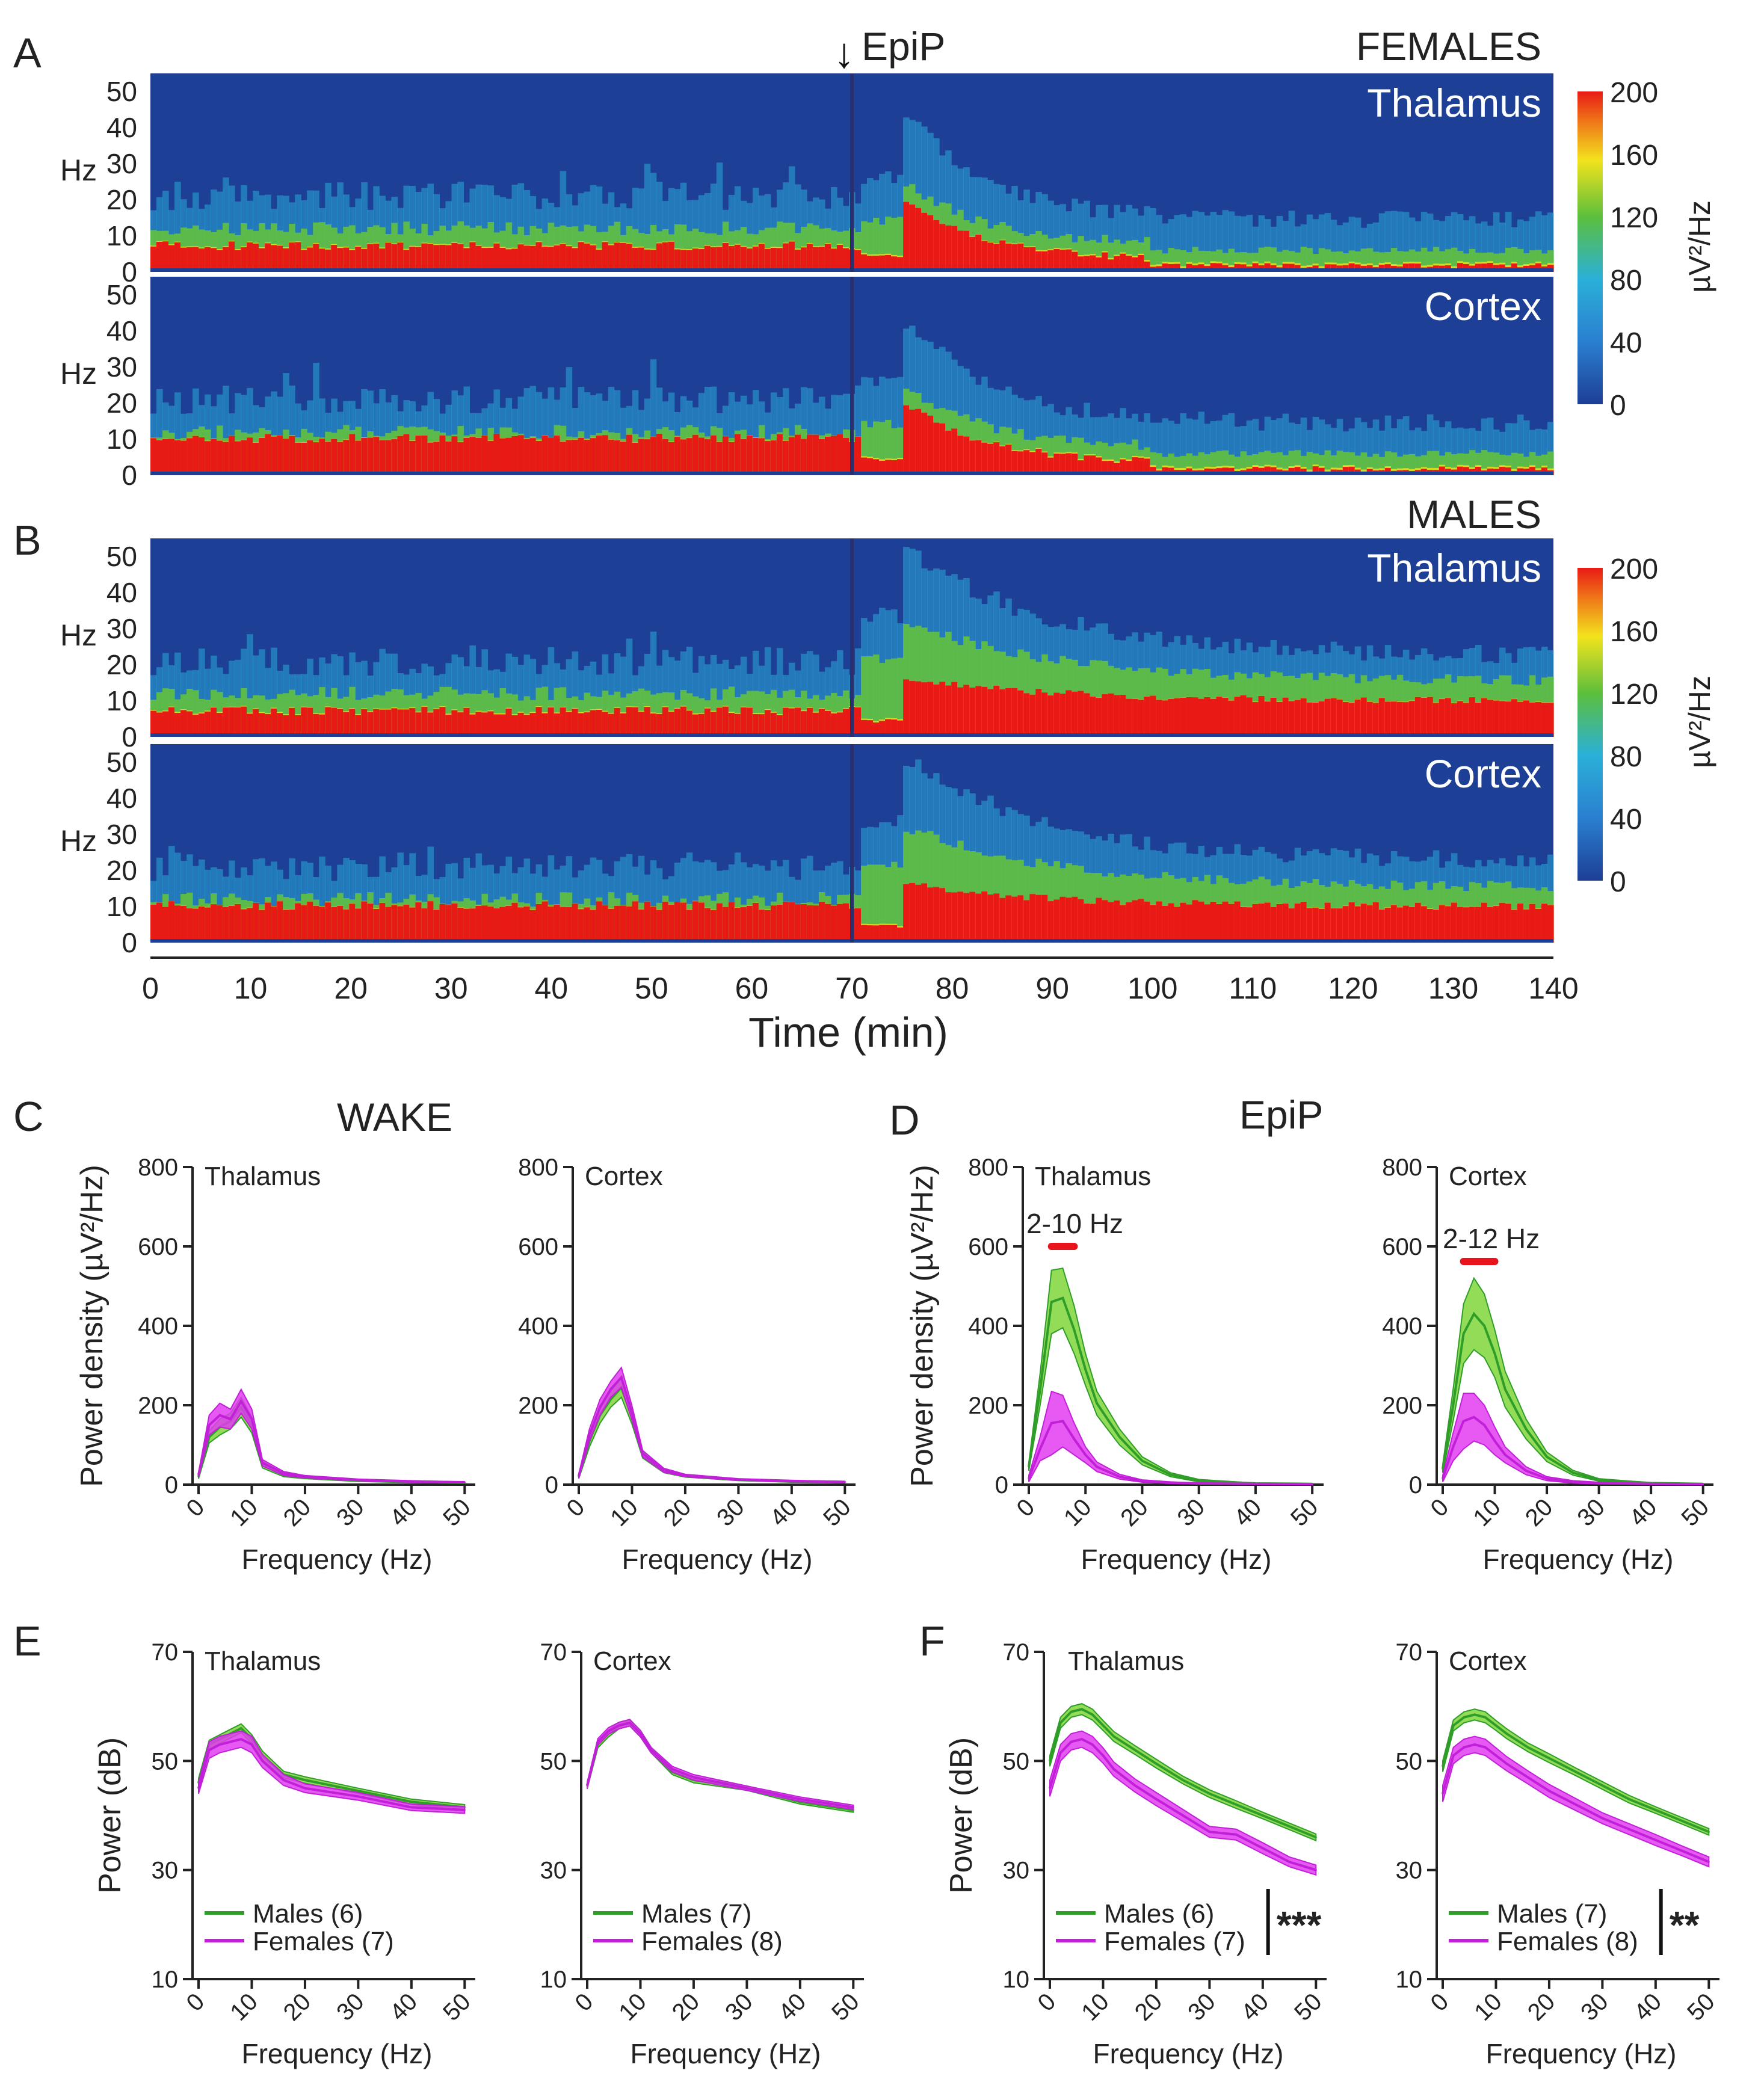  Describe the element at coordinates (150, 988) in the screenshot. I see `time-tick-label: 0` at that location.